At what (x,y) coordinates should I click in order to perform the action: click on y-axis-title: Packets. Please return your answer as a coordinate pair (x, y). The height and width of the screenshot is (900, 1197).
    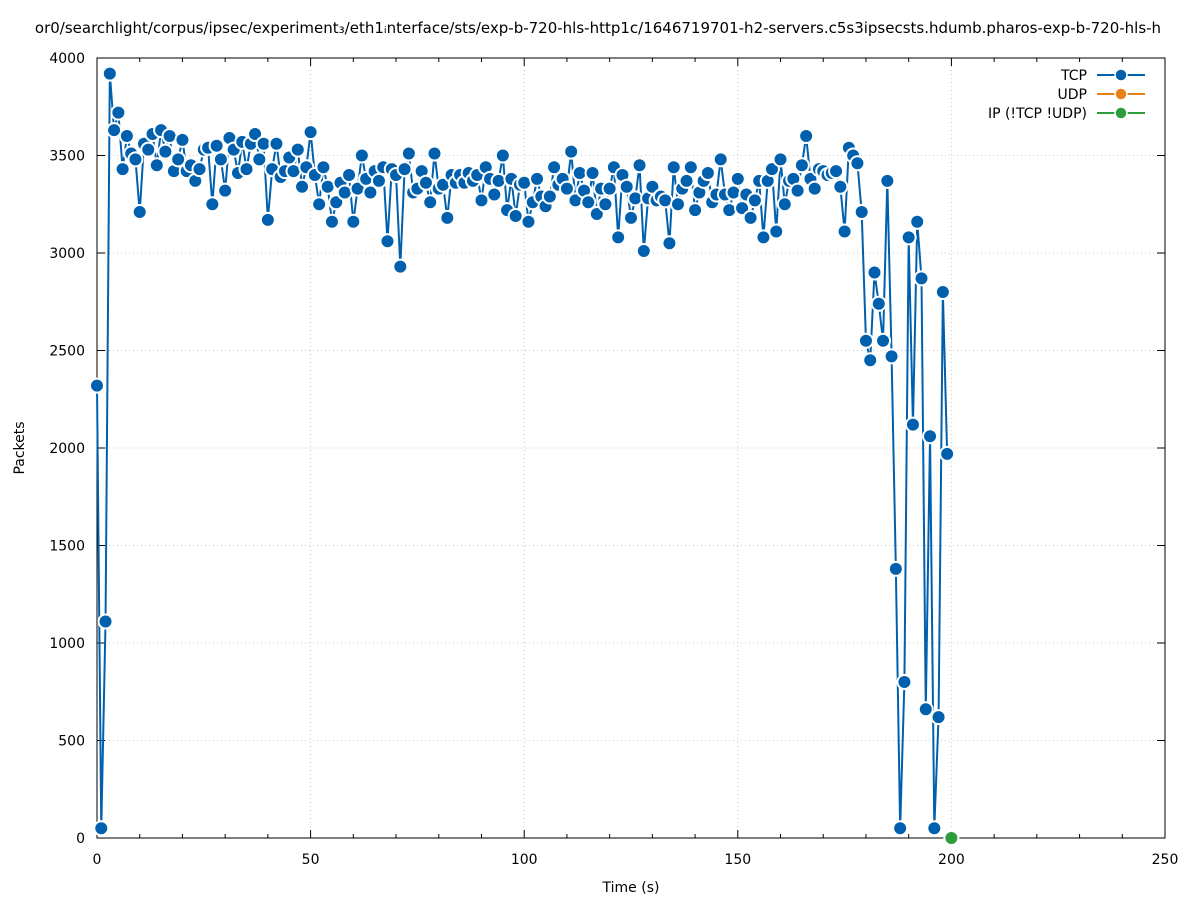
    Looking at the image, I should click on (20, 447).